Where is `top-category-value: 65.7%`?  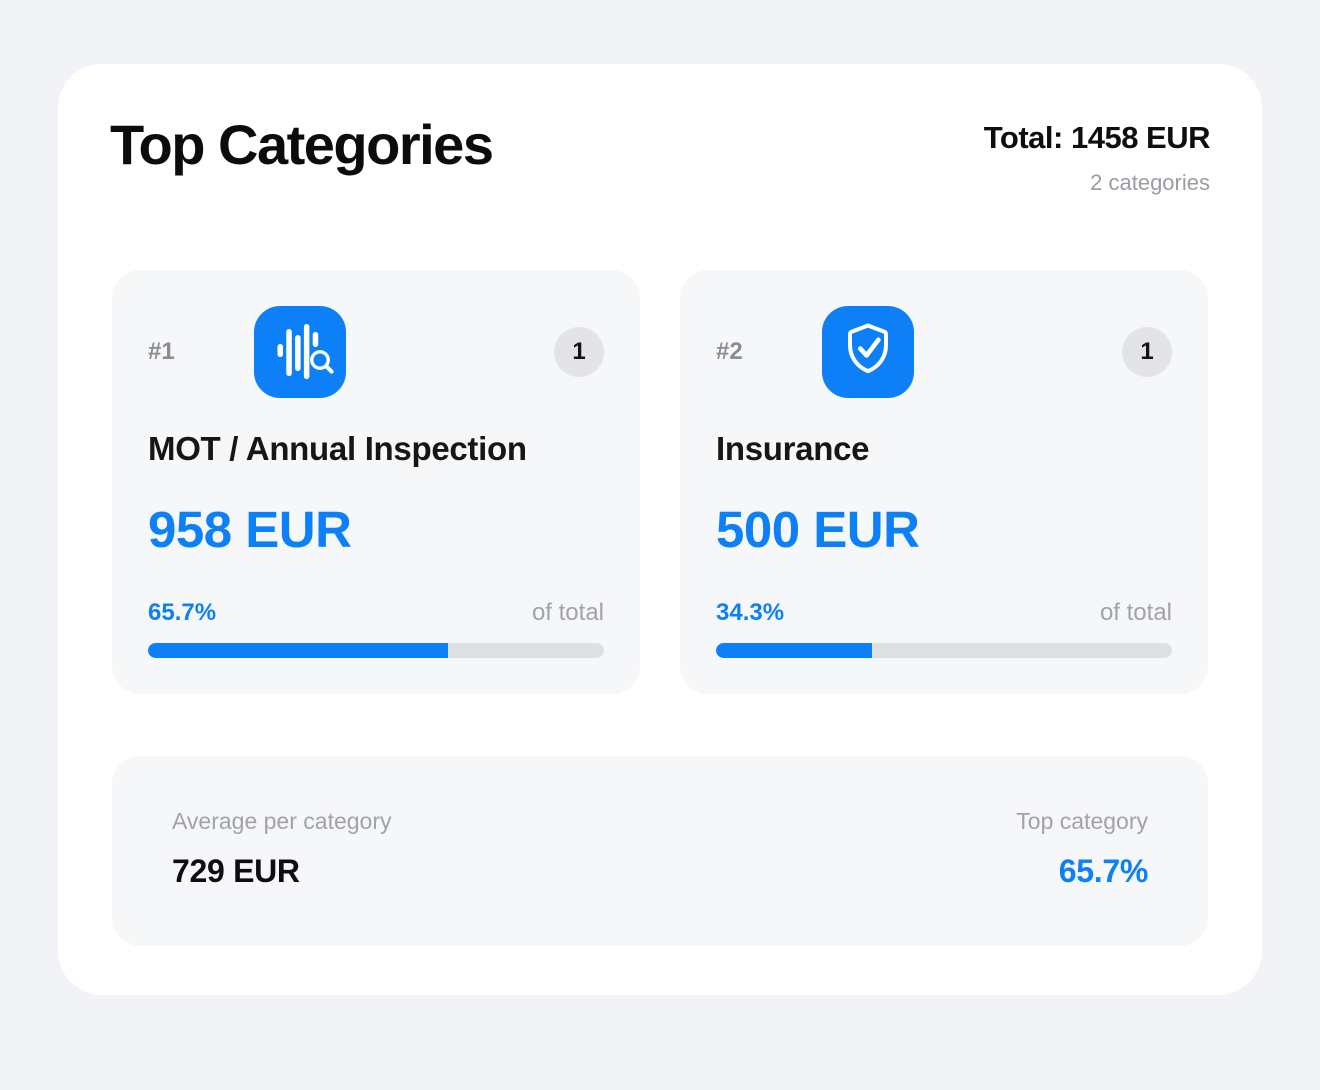
top-category-value: 65.7% is located at coordinates (1103, 871).